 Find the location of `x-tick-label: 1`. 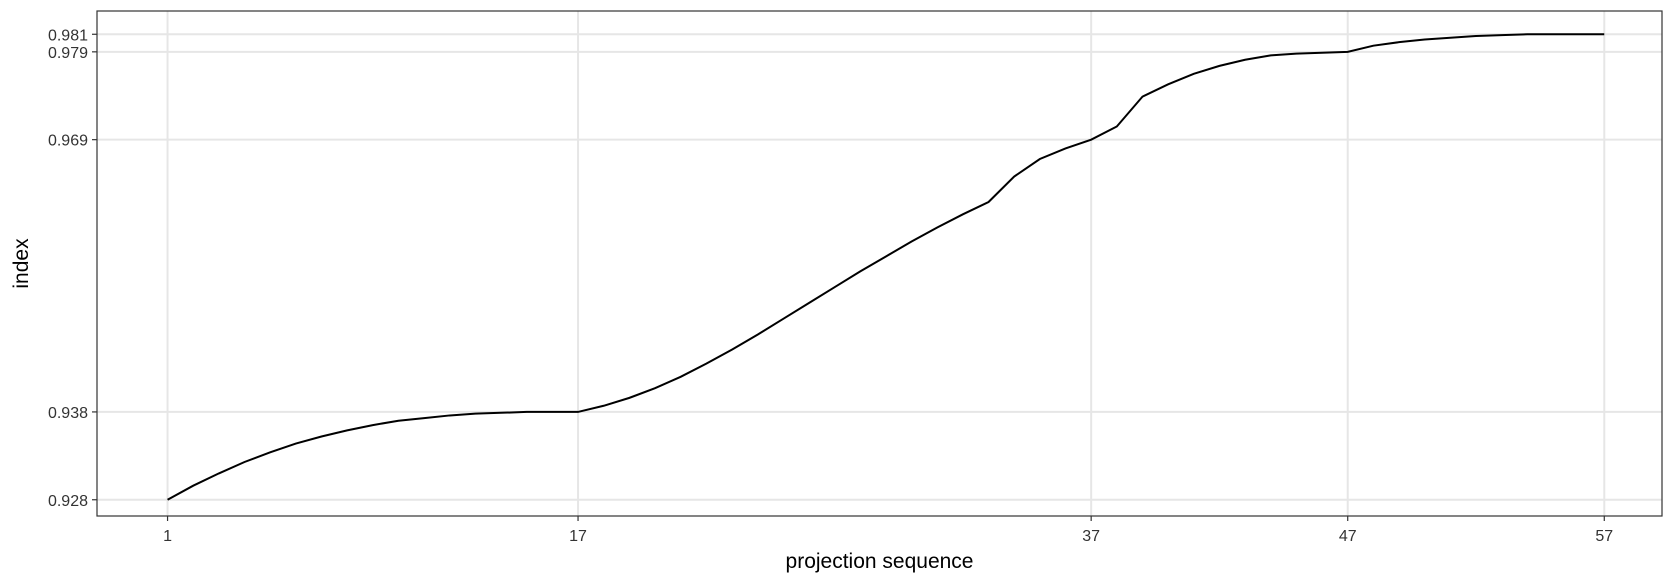

x-tick-label: 1 is located at coordinates (167, 536).